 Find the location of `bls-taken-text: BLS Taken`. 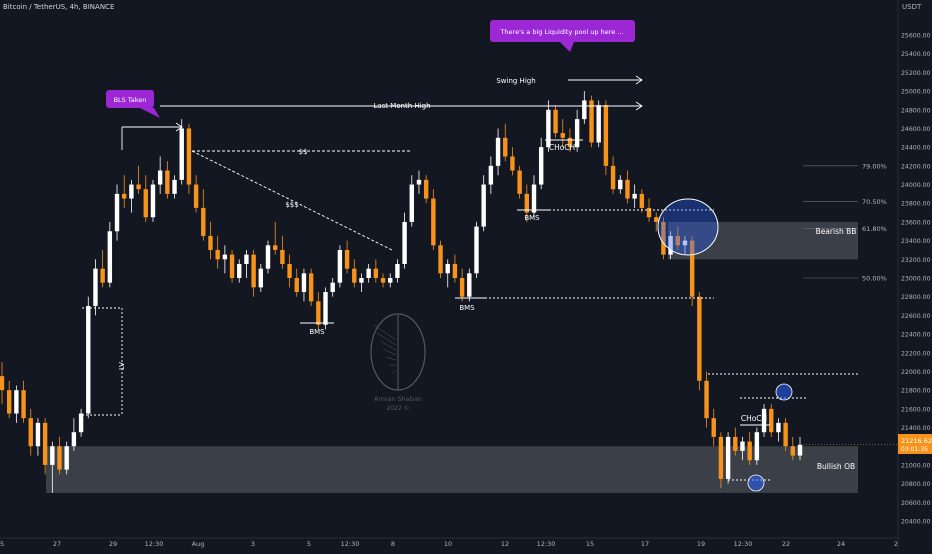

bls-taken-text: BLS Taken is located at coordinates (130, 100).